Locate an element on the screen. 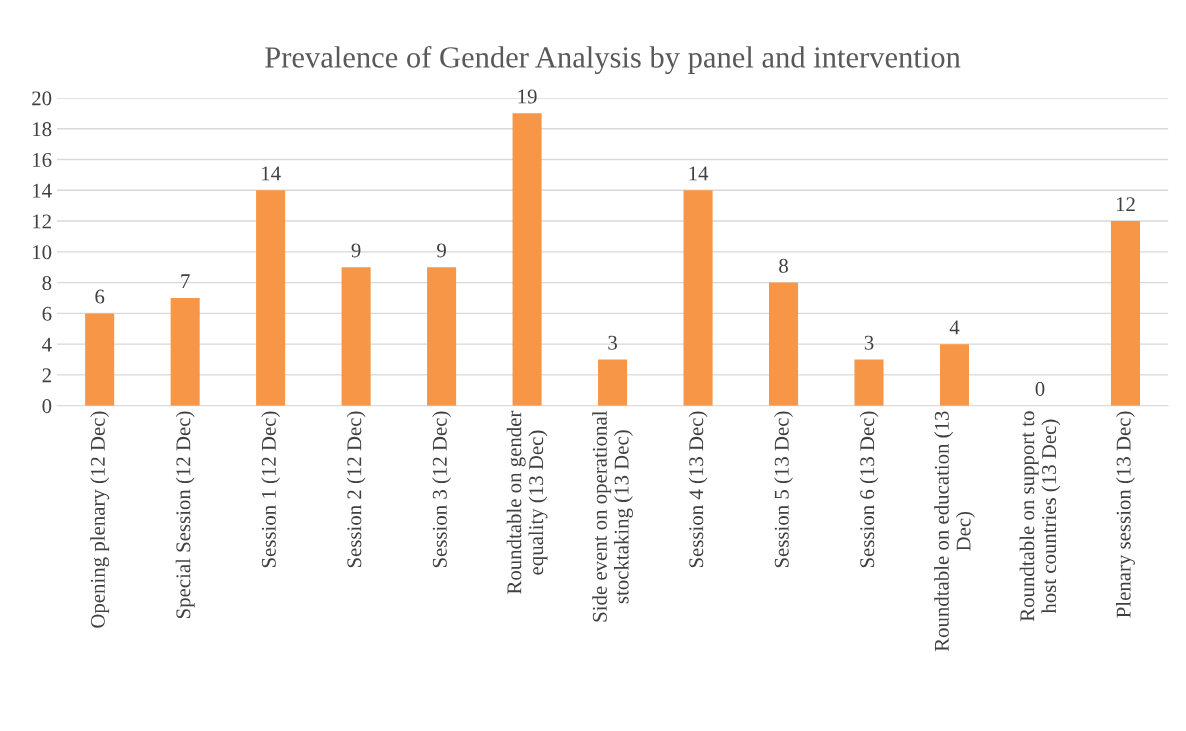 This screenshot has width=1186, height=731. y-tick-label: 0 is located at coordinates (47, 406).